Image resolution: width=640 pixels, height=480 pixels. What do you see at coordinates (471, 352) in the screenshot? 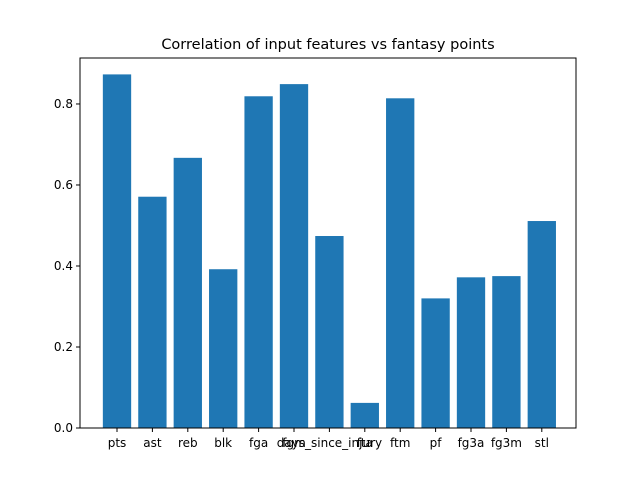
I see `bar-fg3a` at bounding box center [471, 352].